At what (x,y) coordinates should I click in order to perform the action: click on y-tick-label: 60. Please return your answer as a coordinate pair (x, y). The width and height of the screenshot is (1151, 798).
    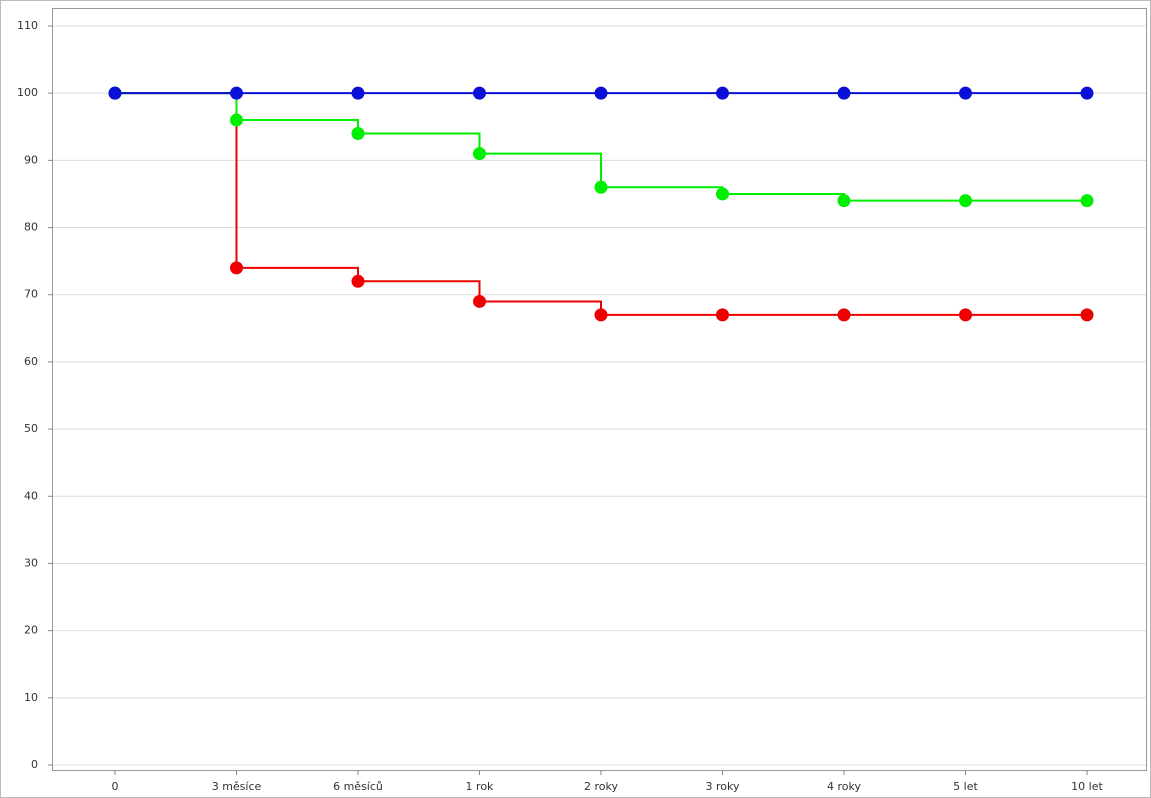
    Looking at the image, I should click on (31, 361).